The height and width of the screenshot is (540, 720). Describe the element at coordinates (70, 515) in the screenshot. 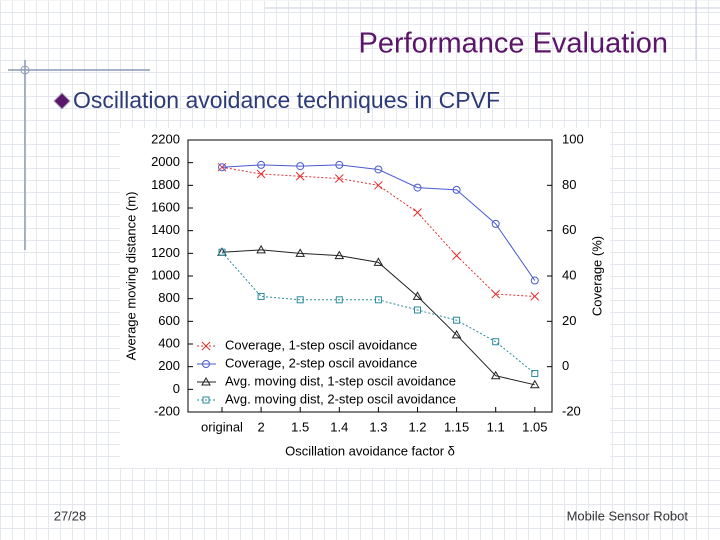

I see `page-number: 27/28` at that location.